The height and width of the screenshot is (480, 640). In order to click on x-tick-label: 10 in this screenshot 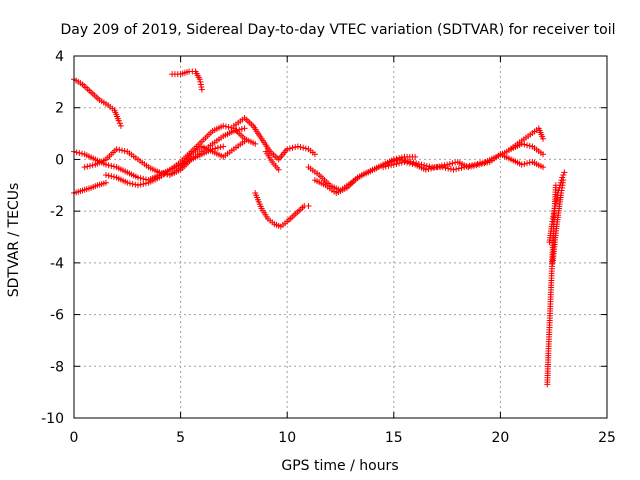, I will do `click(287, 438)`.